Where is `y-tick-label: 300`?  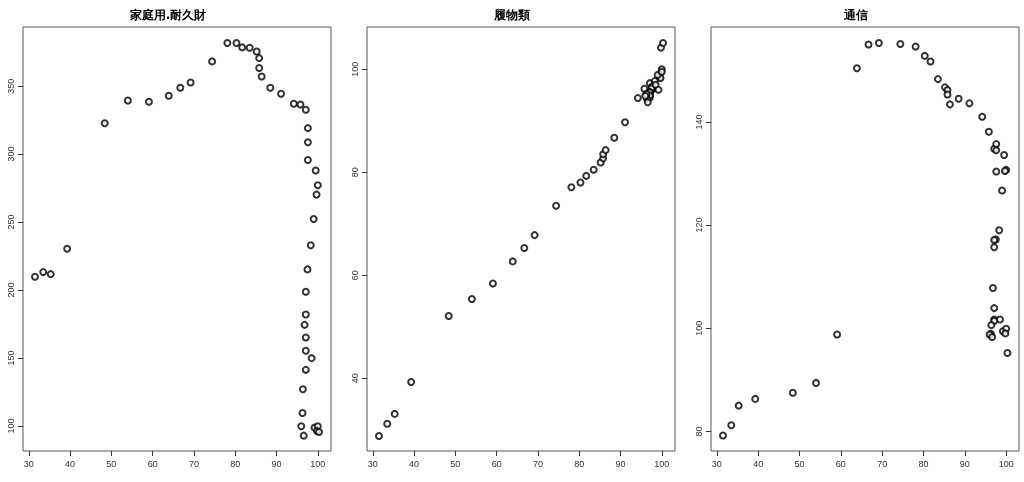
y-tick-label: 300 is located at coordinates (10, 154).